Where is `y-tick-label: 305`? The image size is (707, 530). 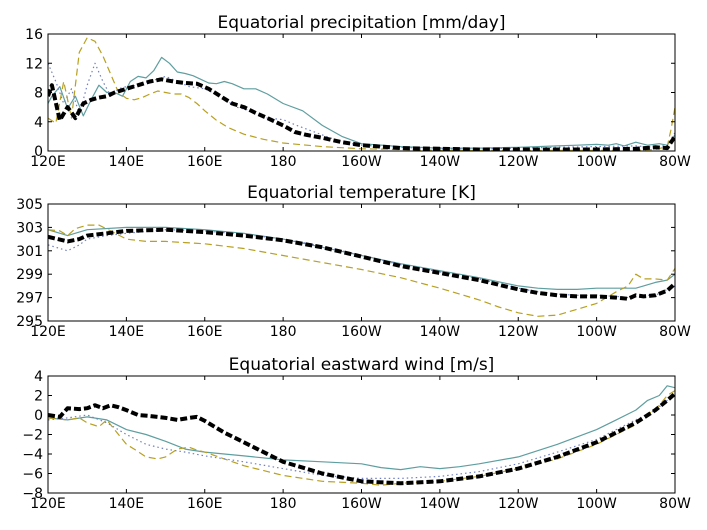 y-tick-label: 305 is located at coordinates (29, 205).